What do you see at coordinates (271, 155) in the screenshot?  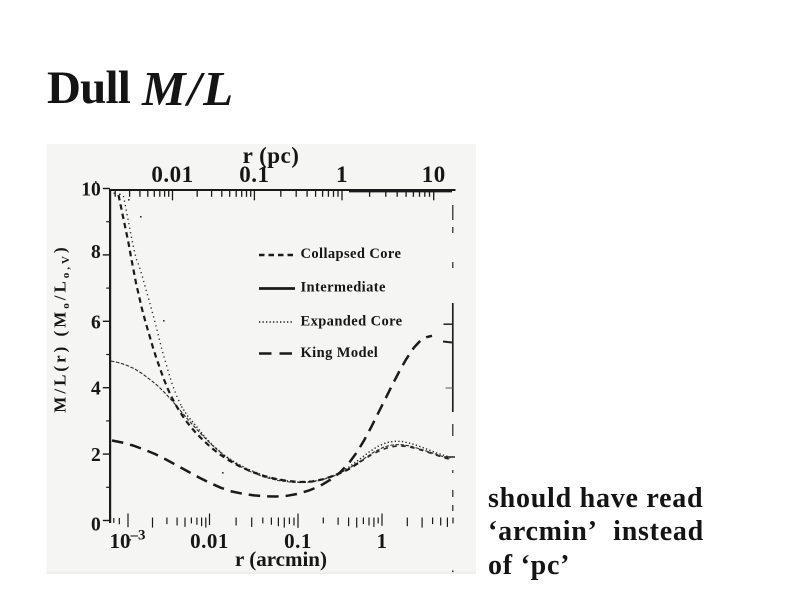 I see `svg-text: r (pc)` at bounding box center [271, 155].